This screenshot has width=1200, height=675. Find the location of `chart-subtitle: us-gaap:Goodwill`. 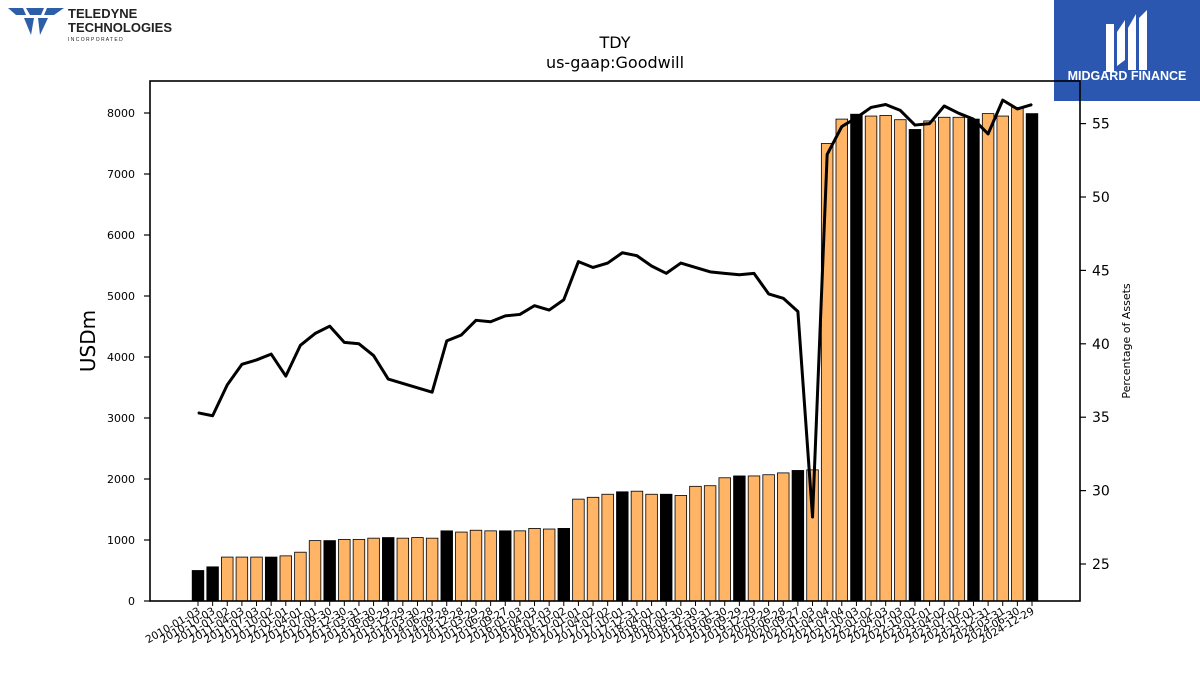

chart-subtitle: us-gaap:Goodwill is located at coordinates (615, 62).